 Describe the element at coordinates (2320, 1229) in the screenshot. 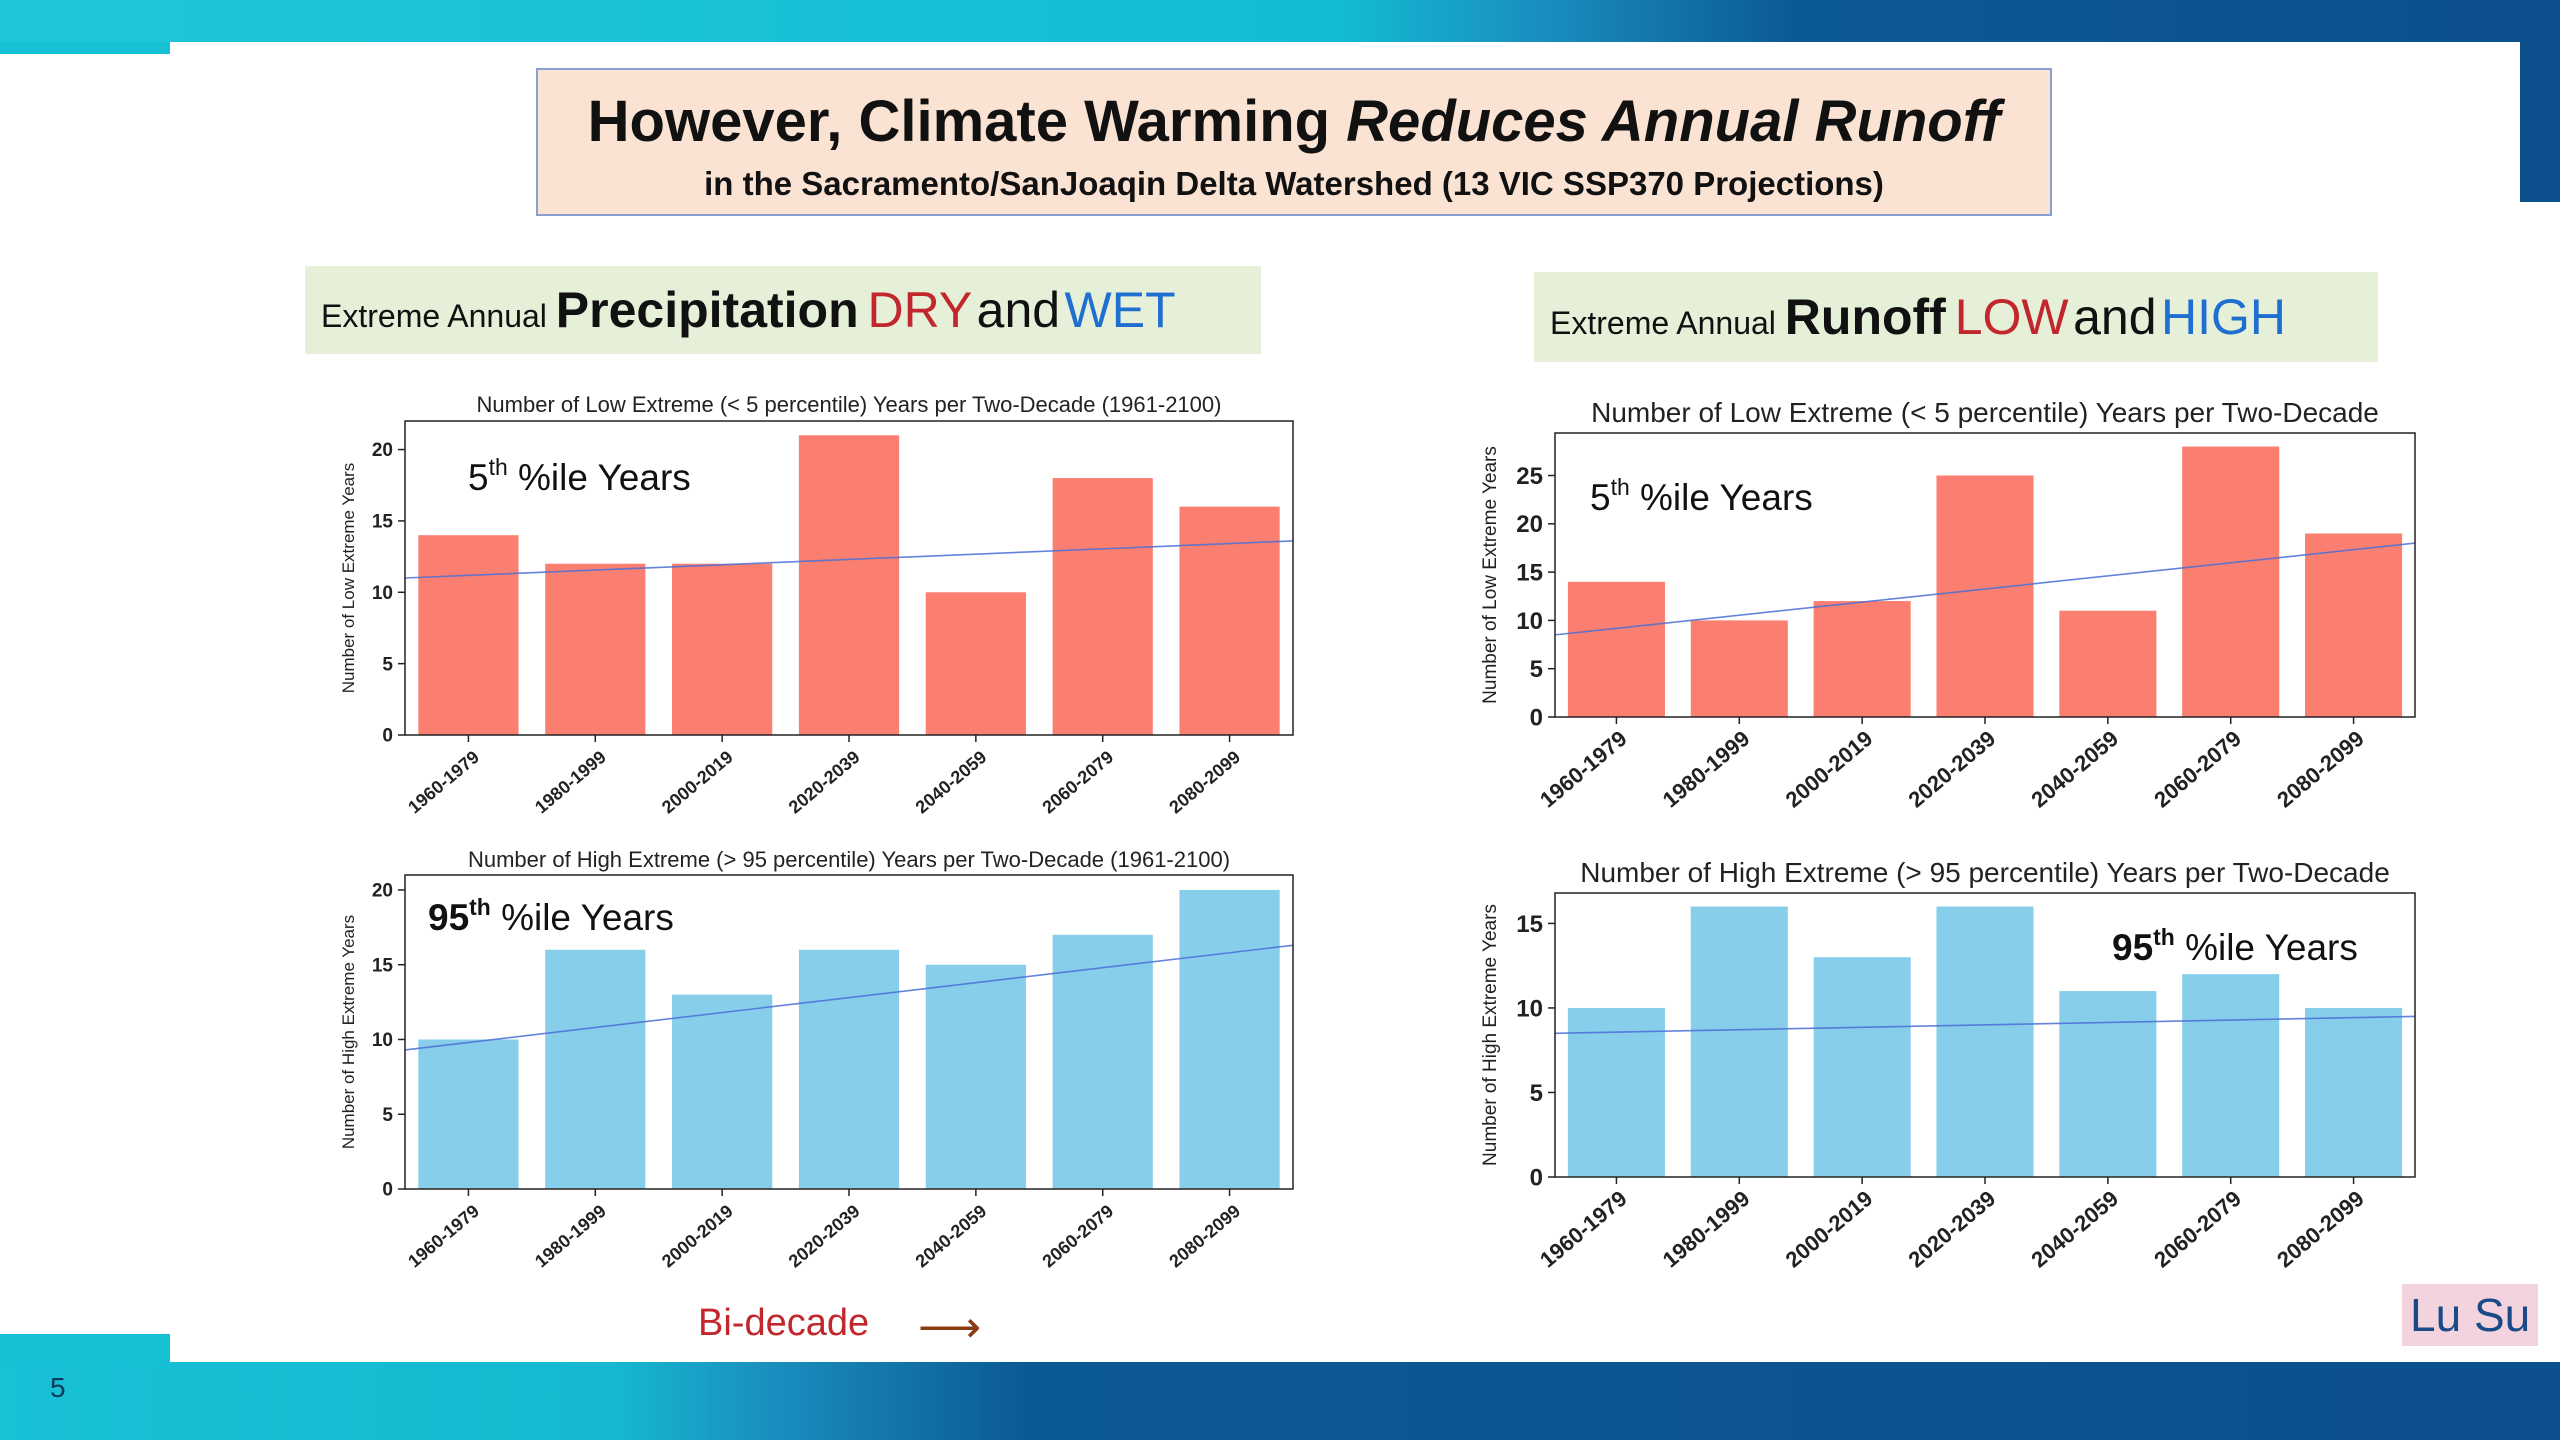

I see `runoff-high-xtick-label: 2080-2099` at that location.